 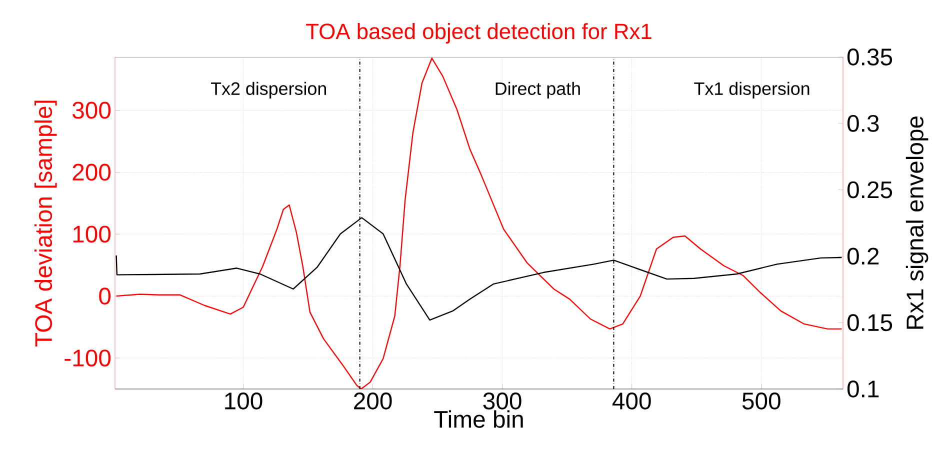 What do you see at coordinates (45, 223) in the screenshot?
I see `y-axis-title: TOA deviation [sample]` at bounding box center [45, 223].